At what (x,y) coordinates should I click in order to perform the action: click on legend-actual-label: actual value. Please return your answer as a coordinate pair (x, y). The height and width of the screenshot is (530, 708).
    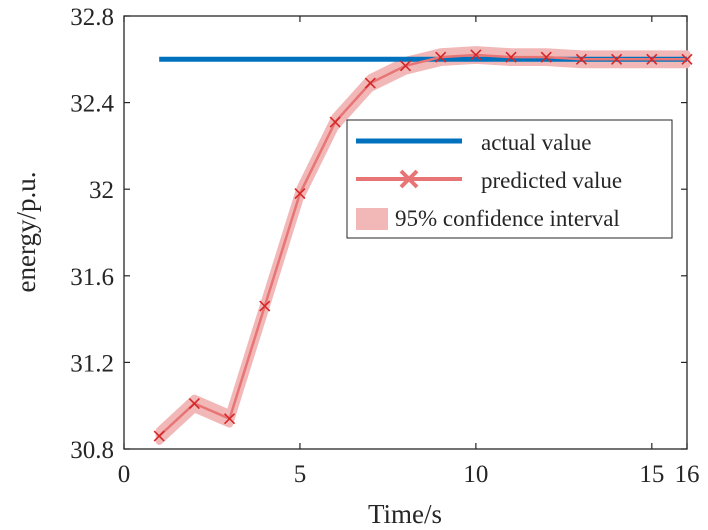
    Looking at the image, I should click on (536, 142).